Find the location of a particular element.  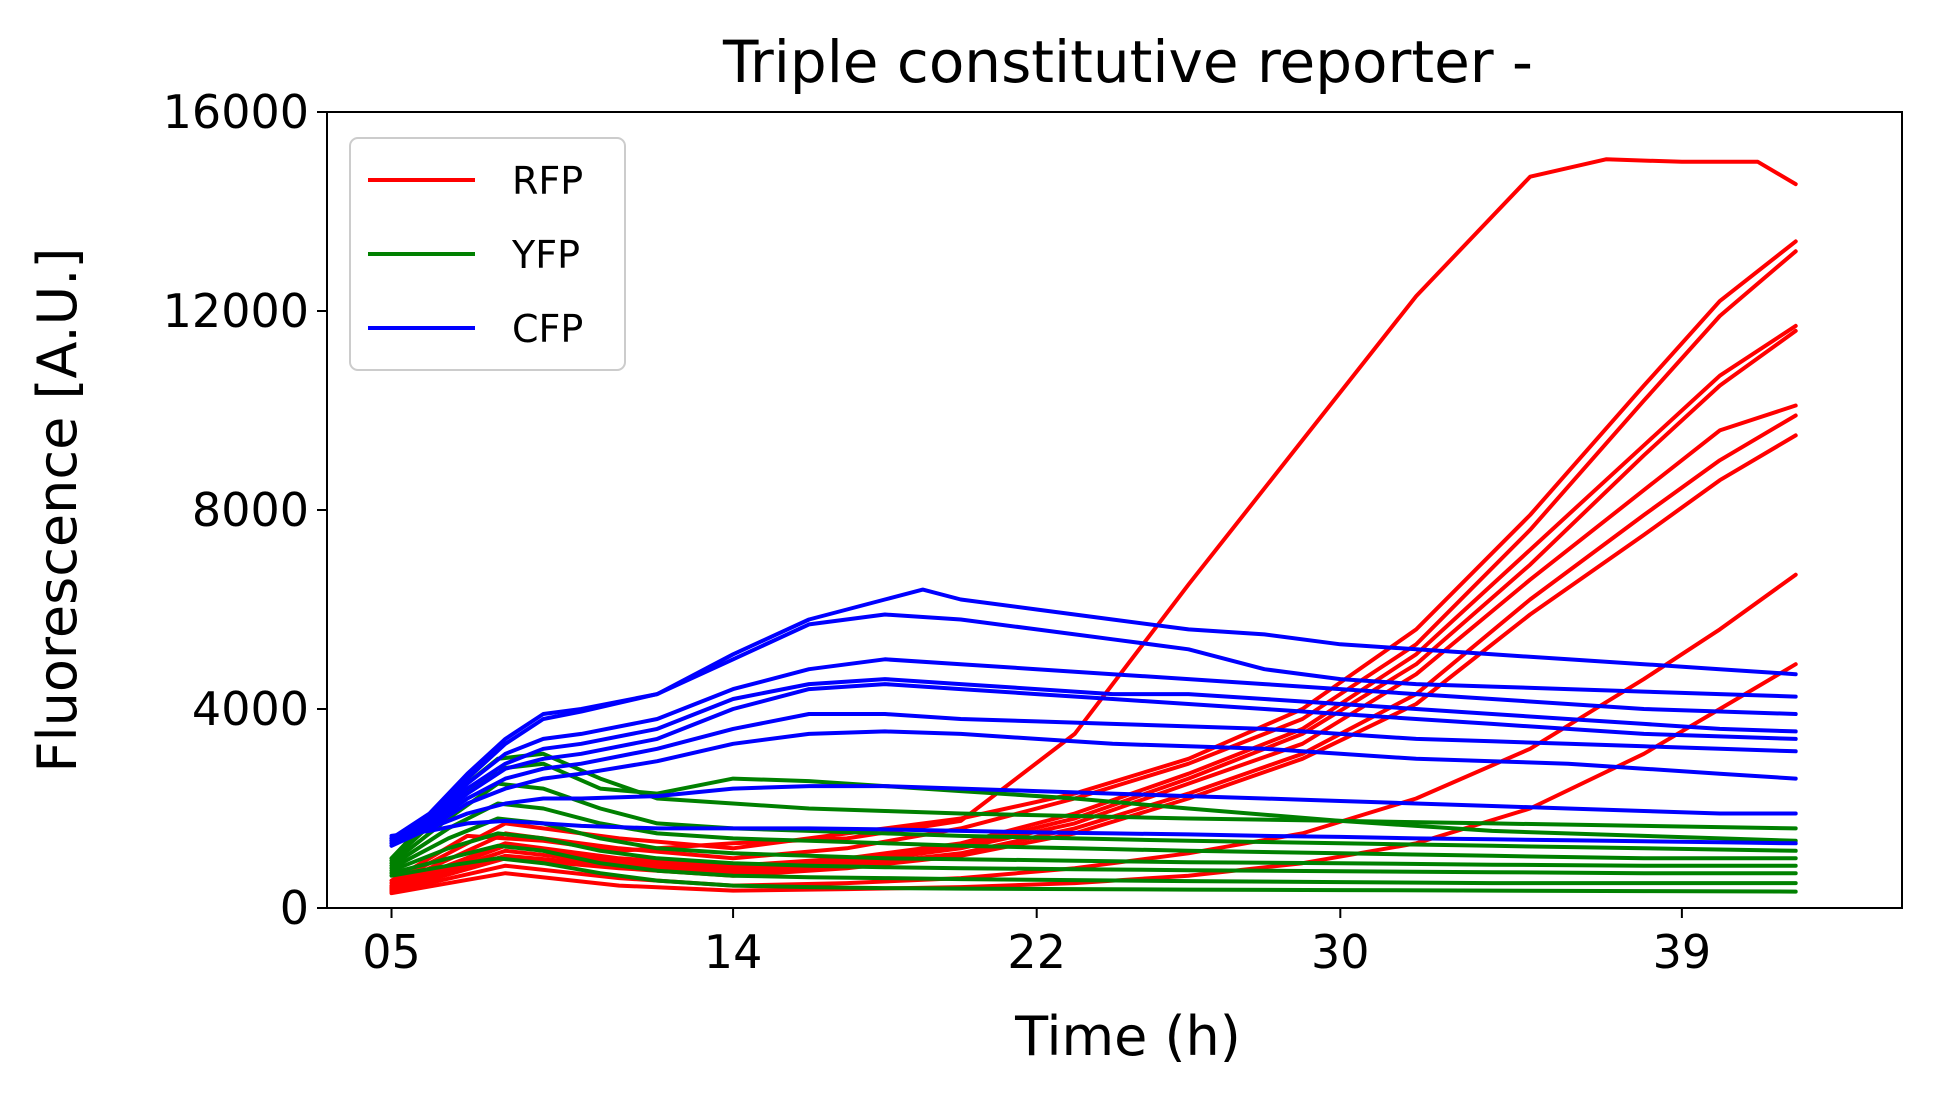

legend-label-rfp: RFP is located at coordinates (547, 181).